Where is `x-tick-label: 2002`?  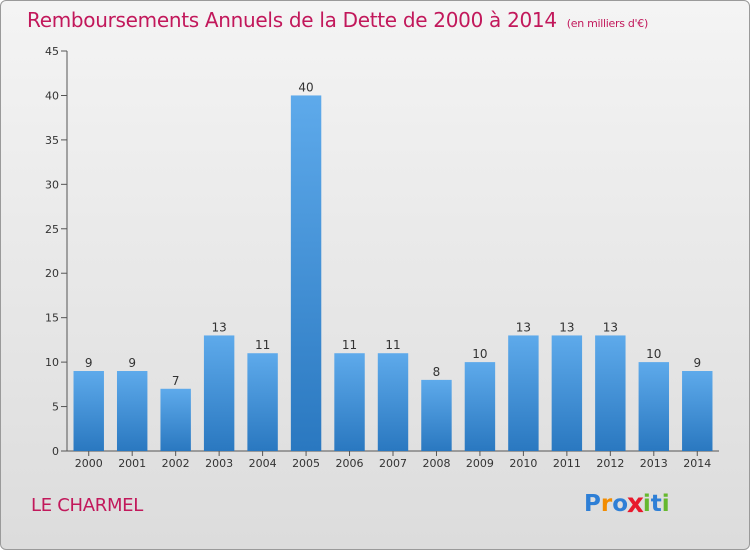
x-tick-label: 2002 is located at coordinates (176, 463).